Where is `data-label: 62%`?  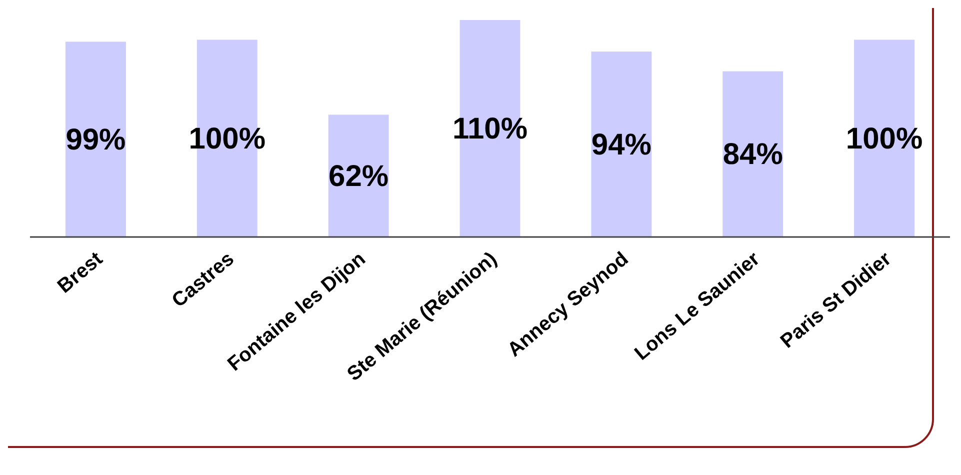 data-label: 62% is located at coordinates (358, 176).